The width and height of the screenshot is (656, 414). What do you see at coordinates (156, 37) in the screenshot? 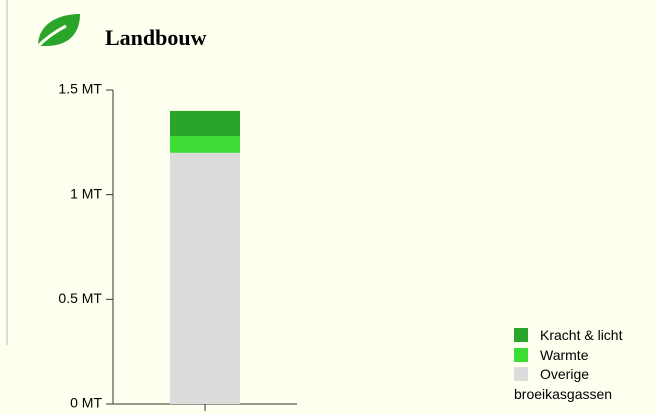
I see `chart-title: Landbouw` at bounding box center [156, 37].